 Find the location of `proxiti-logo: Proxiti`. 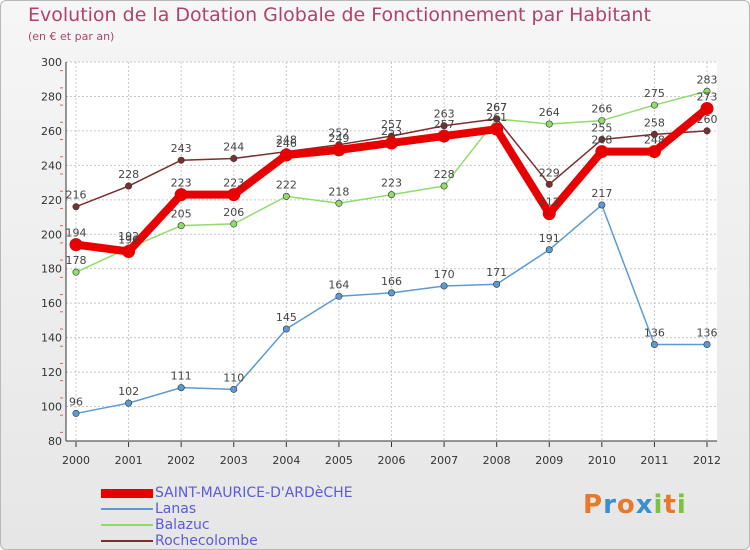

proxiti-logo: Proxiti is located at coordinates (635, 505).